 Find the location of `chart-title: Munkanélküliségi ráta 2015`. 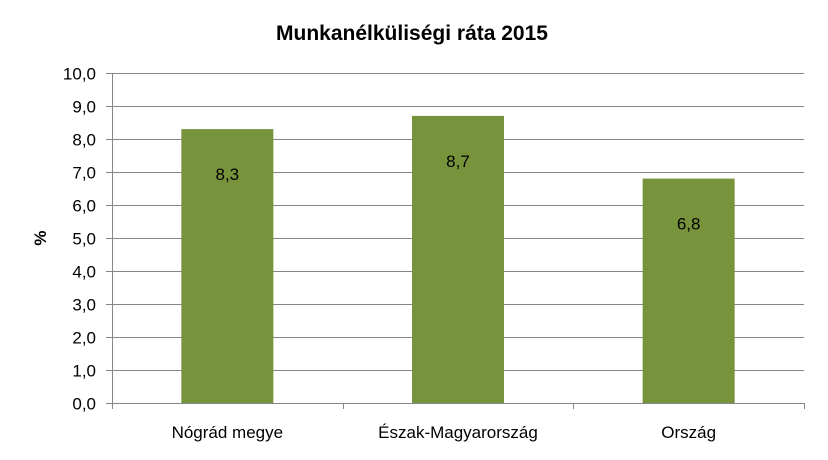

chart-title: Munkanélküliségi ráta 2015 is located at coordinates (412, 33).